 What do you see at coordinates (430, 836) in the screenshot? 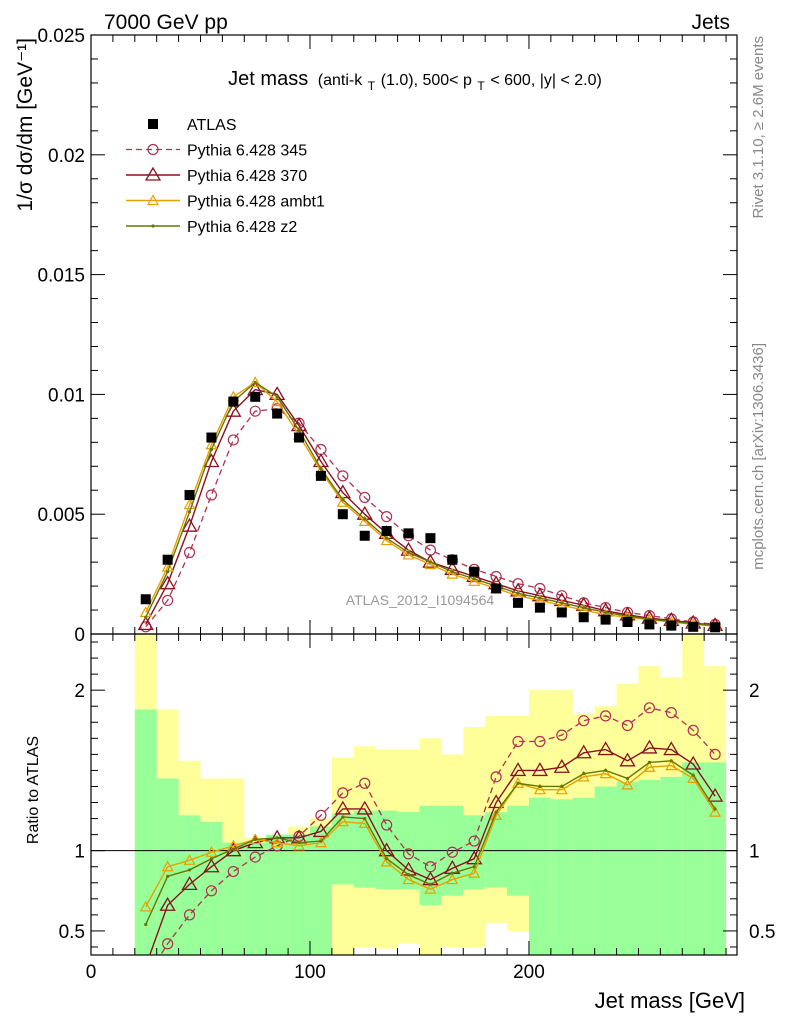
I see `ratio-line-ambt1` at bounding box center [430, 836].